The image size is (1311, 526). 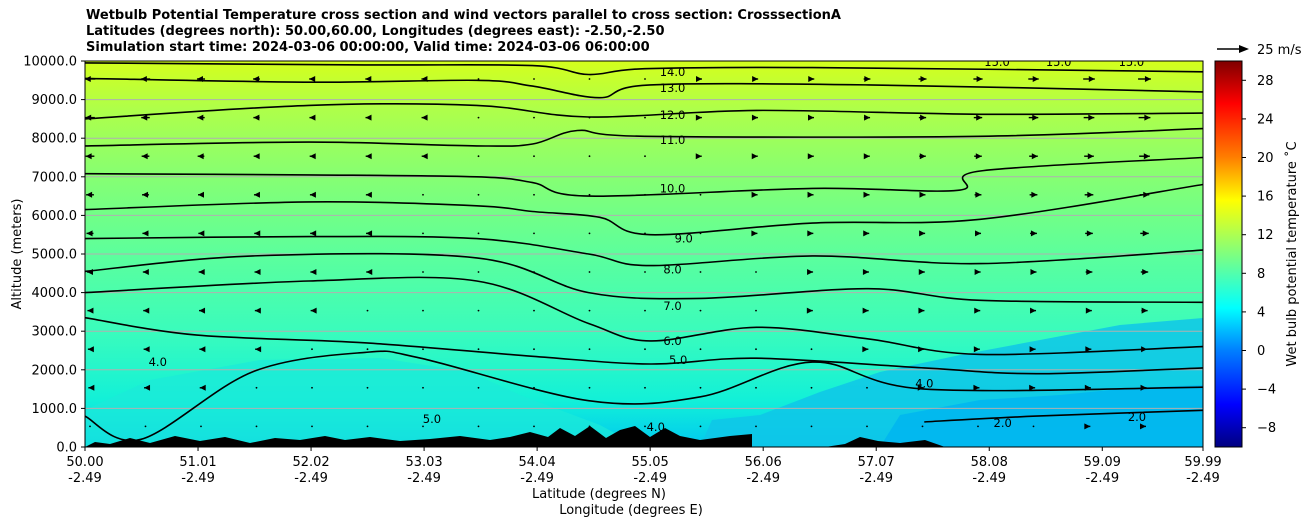 I want to click on quiver-key-arrowhead-icon, so click(x=1244, y=49).